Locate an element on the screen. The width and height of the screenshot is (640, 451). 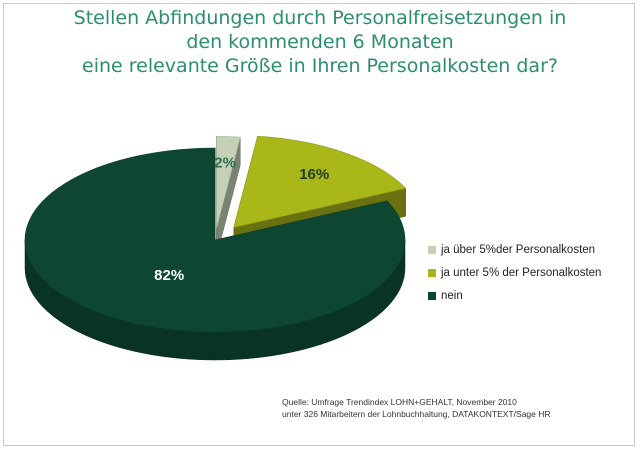
legend-item-ja-unter: ja unter 5% der Personalkosten is located at coordinates (514, 272).